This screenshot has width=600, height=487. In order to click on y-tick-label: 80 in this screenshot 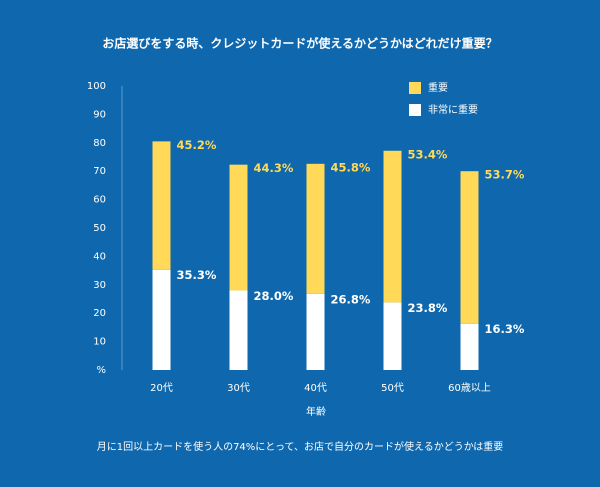, I will do `click(99, 143)`.